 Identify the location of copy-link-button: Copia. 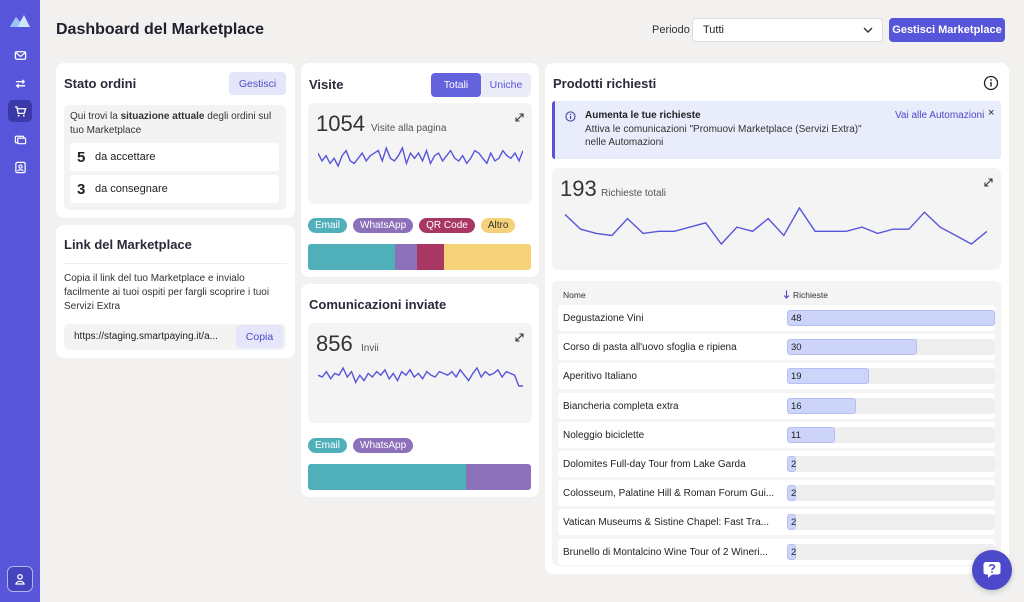
(259, 336).